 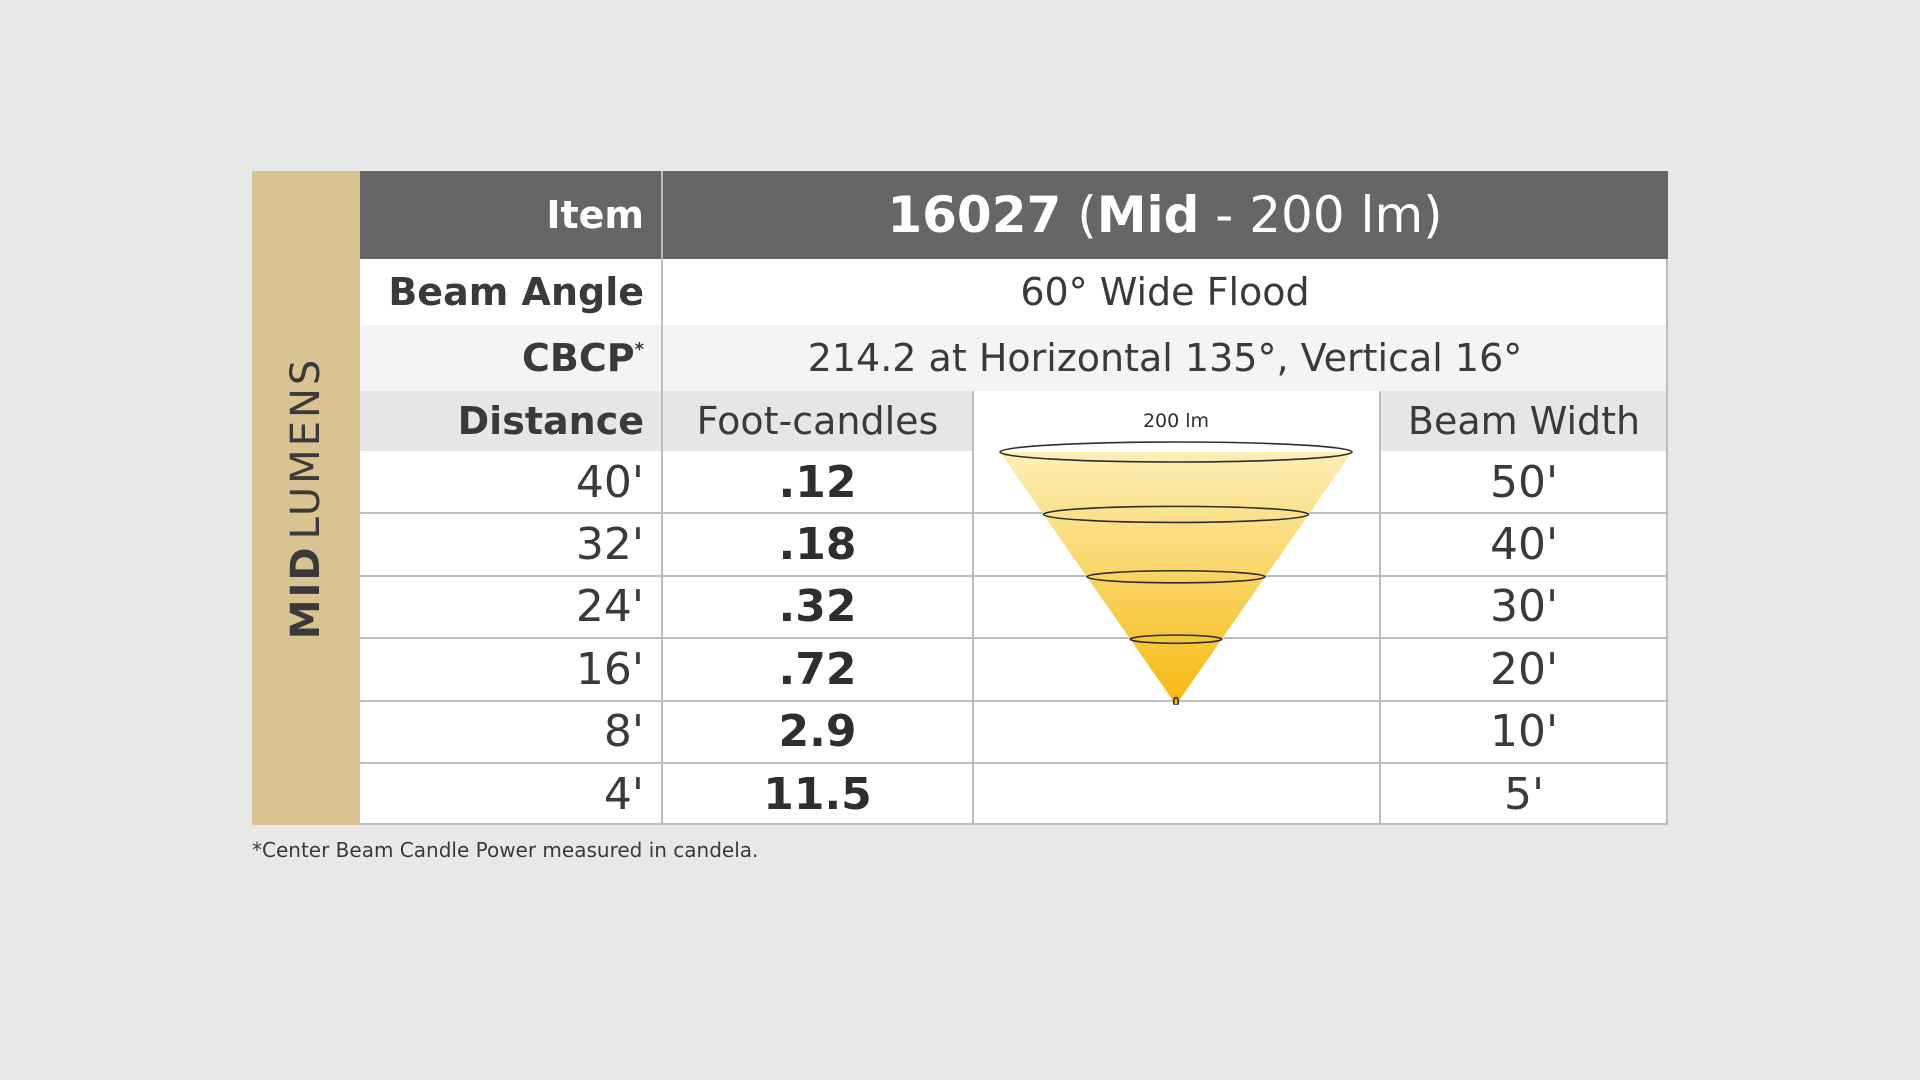 I want to click on sidebar-band: MID LUMENS, so click(x=306, y=498).